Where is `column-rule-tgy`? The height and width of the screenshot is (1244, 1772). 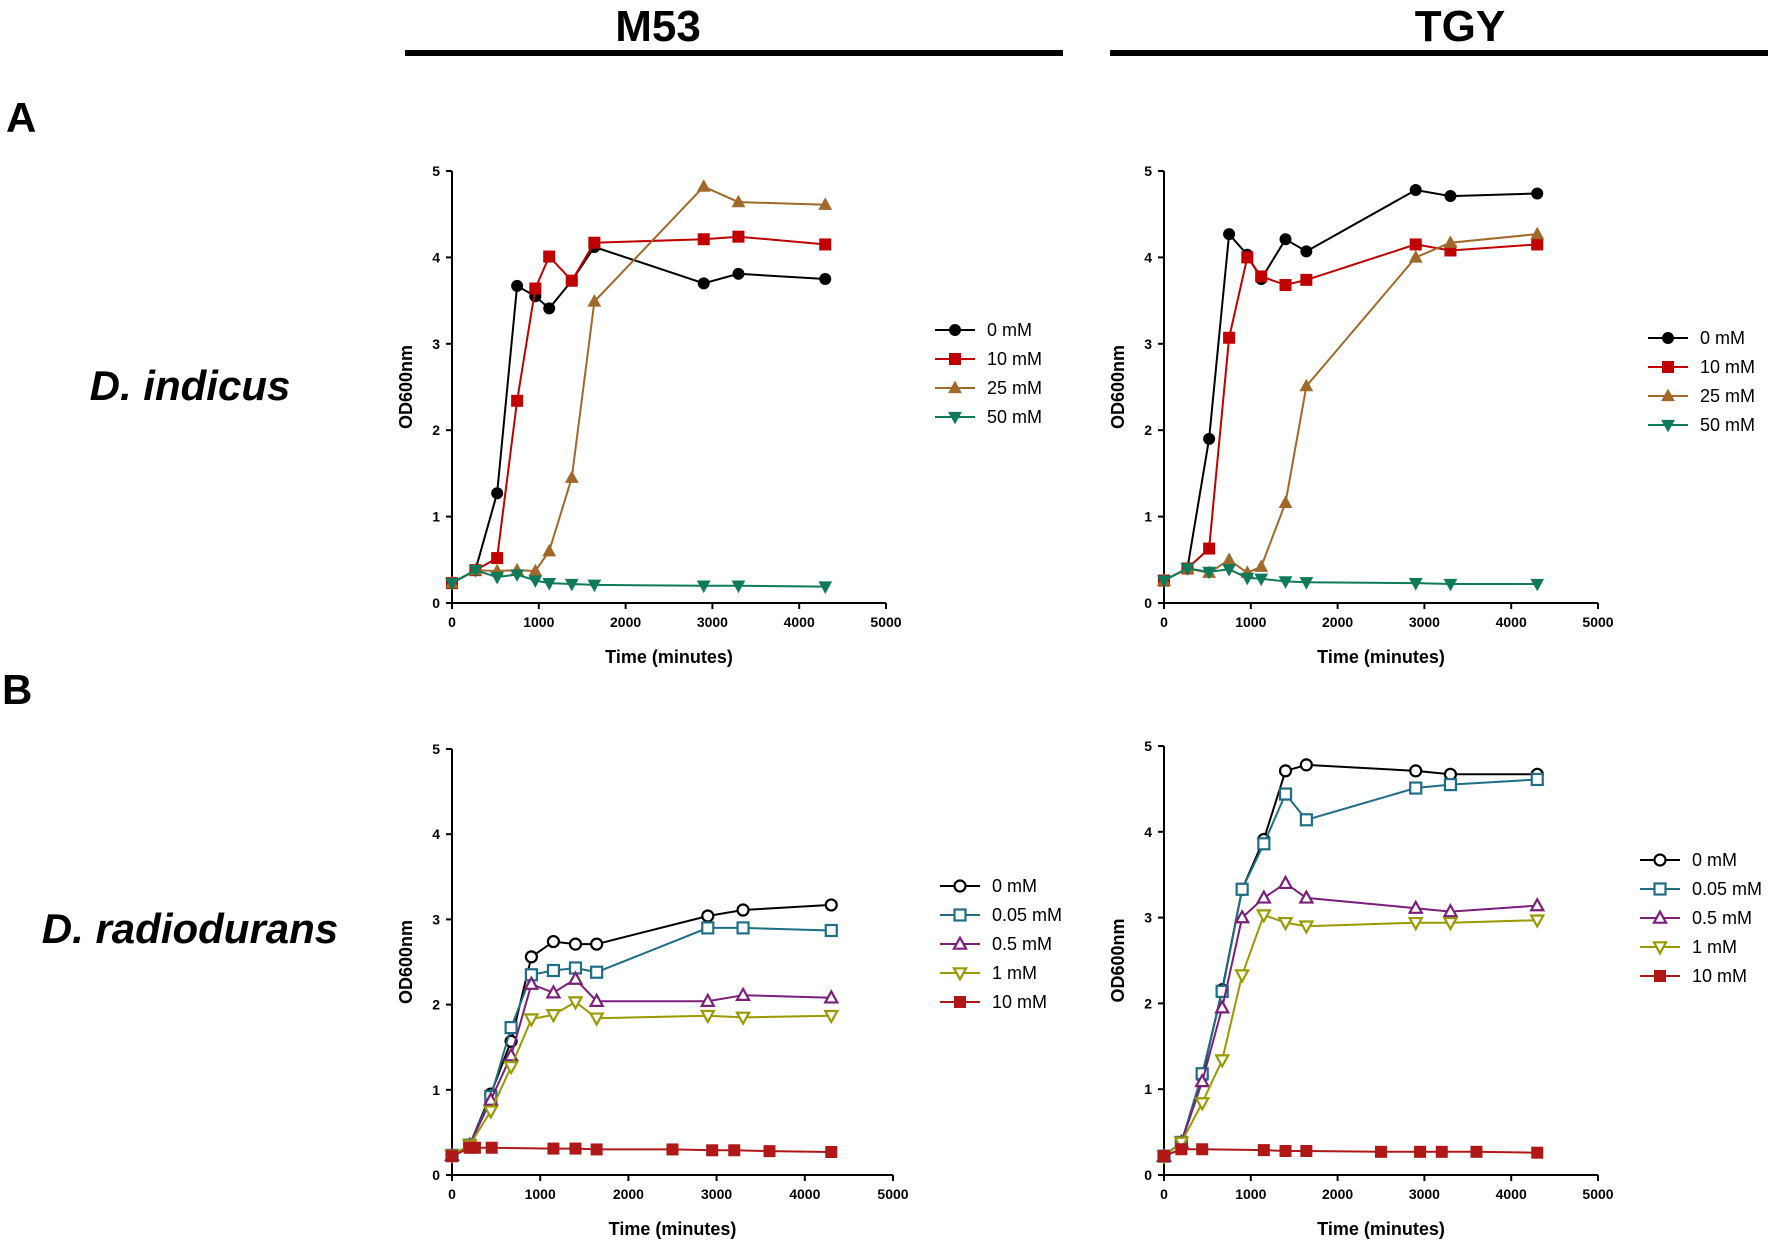 column-rule-tgy is located at coordinates (1439, 53).